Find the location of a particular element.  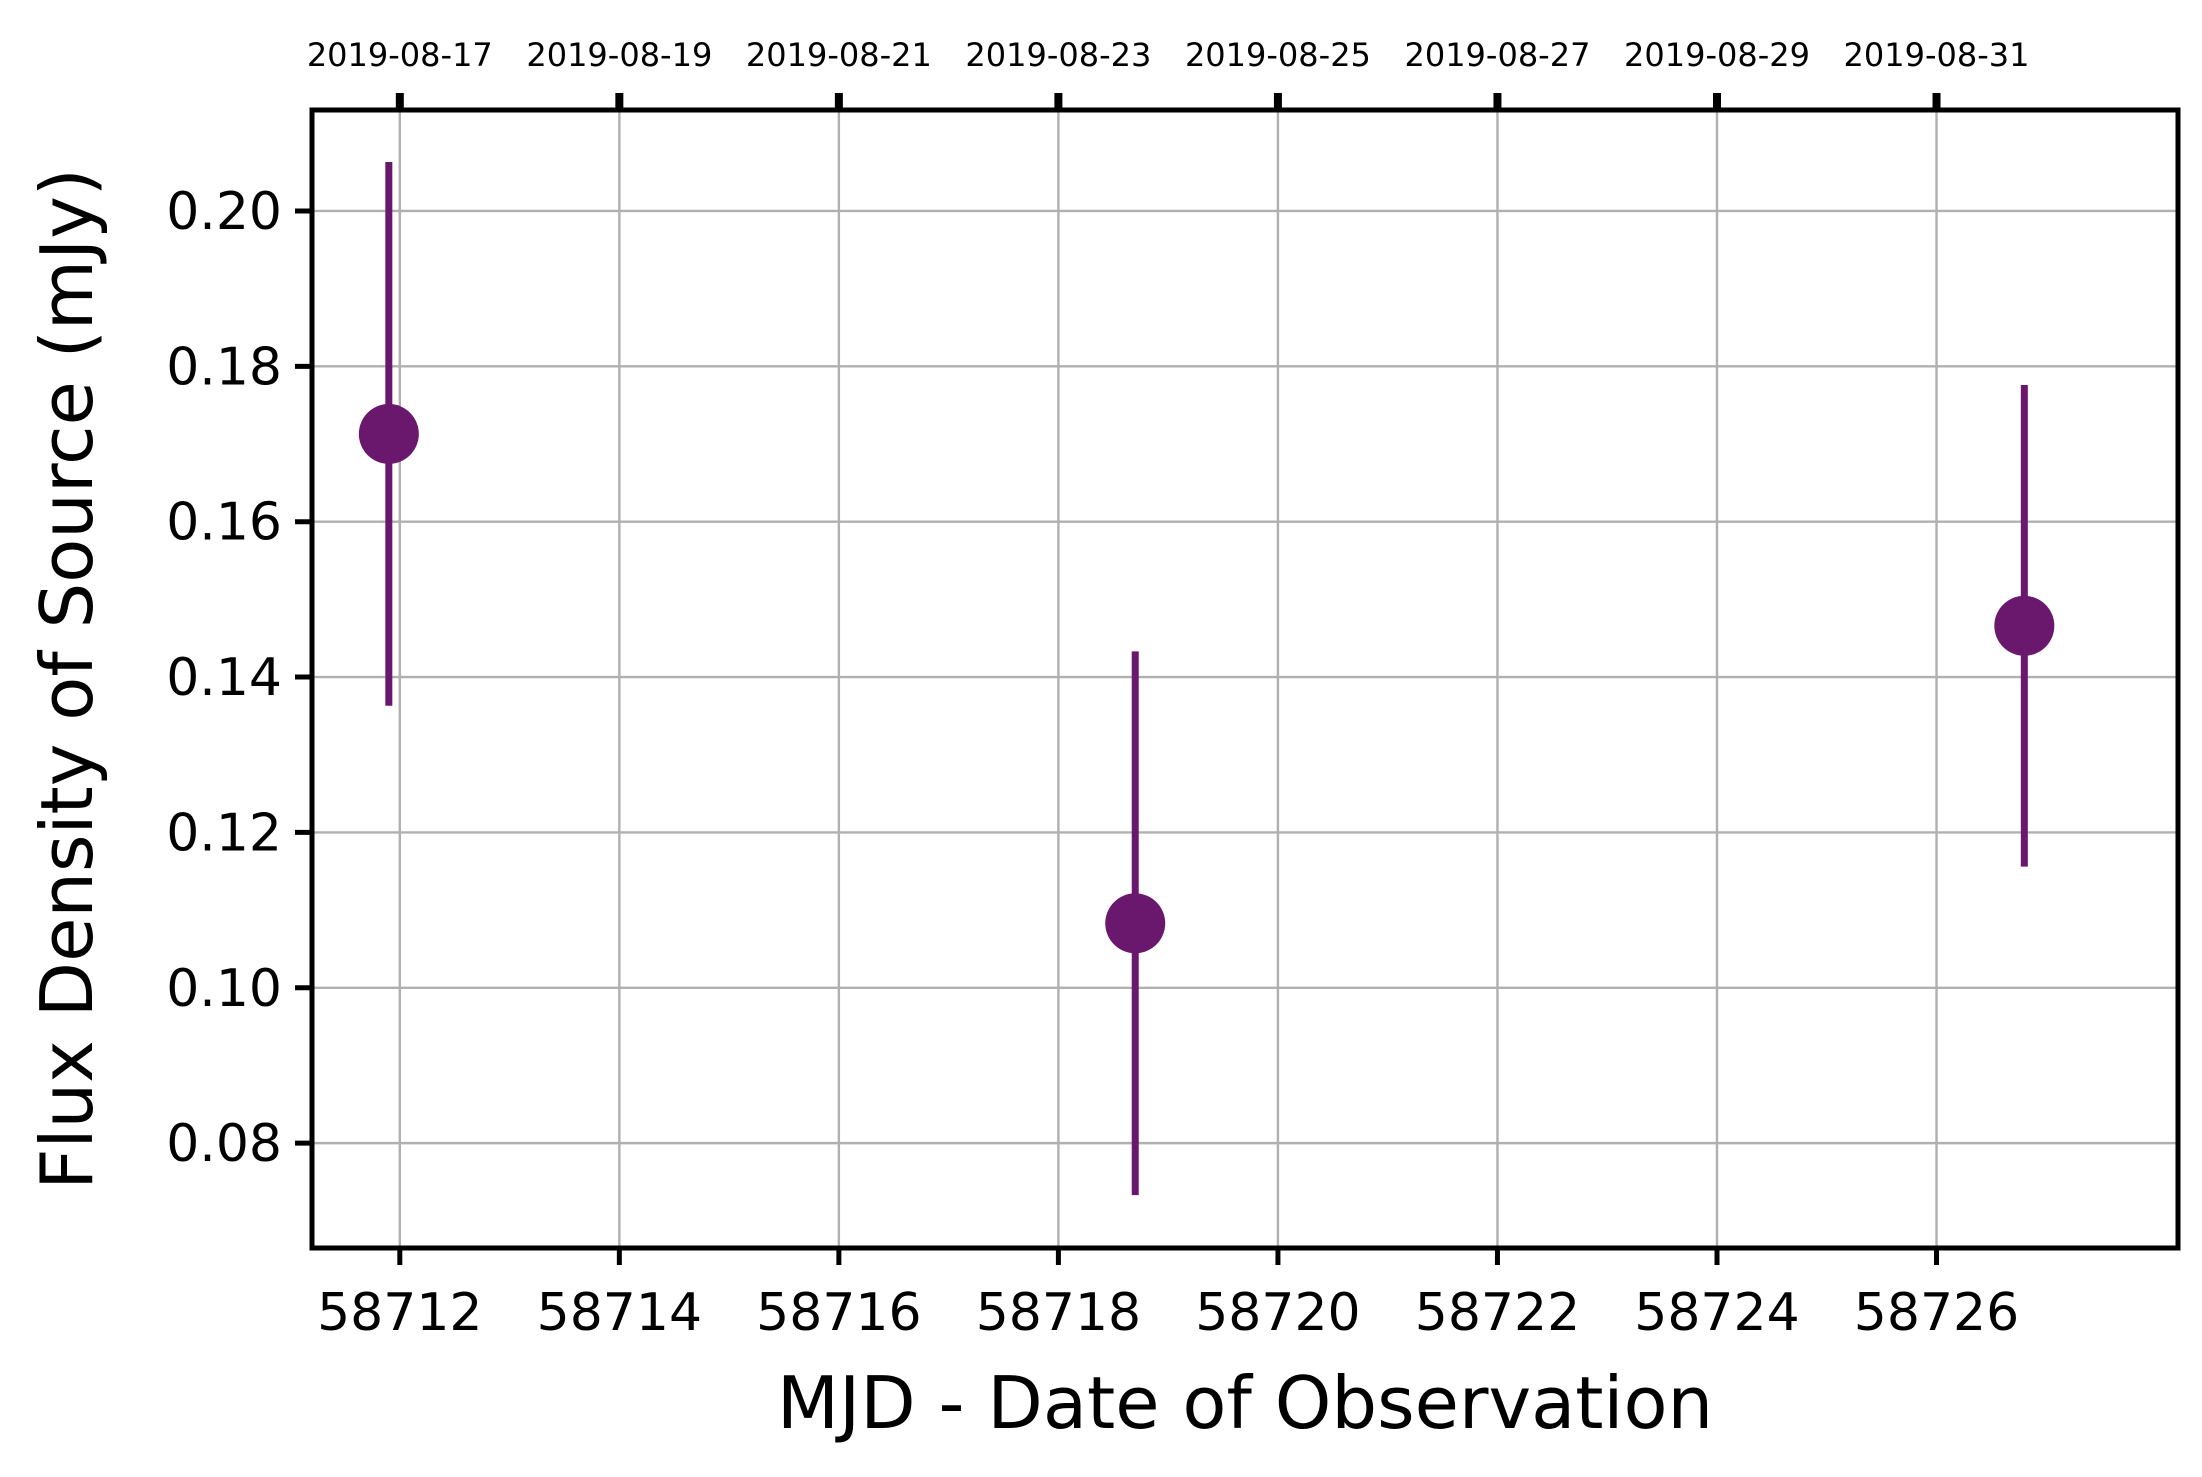

top-date-label: 2019-08-27 is located at coordinates (1497, 55).